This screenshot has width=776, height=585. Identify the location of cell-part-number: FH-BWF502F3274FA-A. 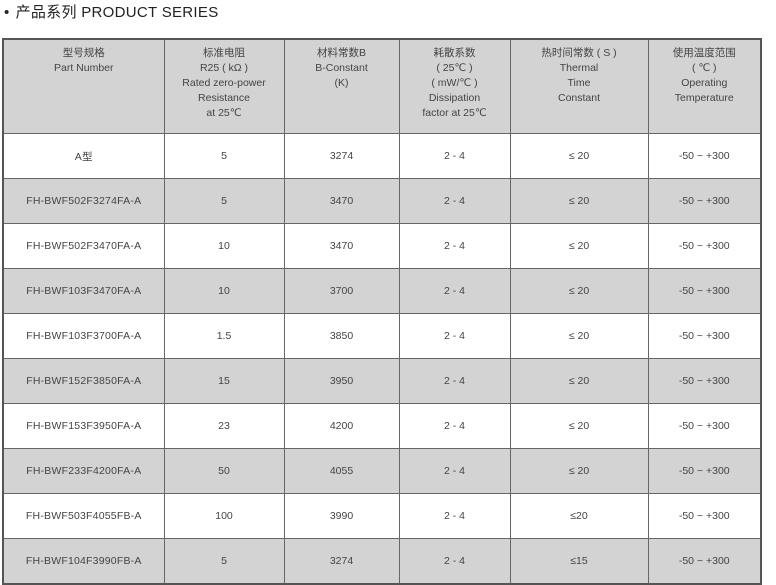
(83, 201).